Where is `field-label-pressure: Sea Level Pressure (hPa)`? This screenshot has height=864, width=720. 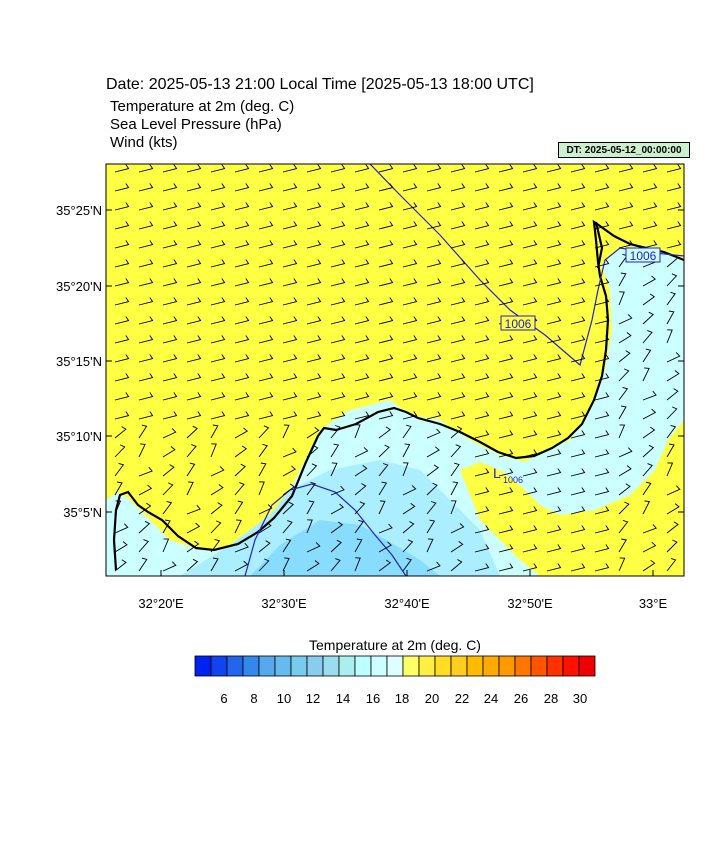 field-label-pressure: Sea Level Pressure (hPa) is located at coordinates (196, 124).